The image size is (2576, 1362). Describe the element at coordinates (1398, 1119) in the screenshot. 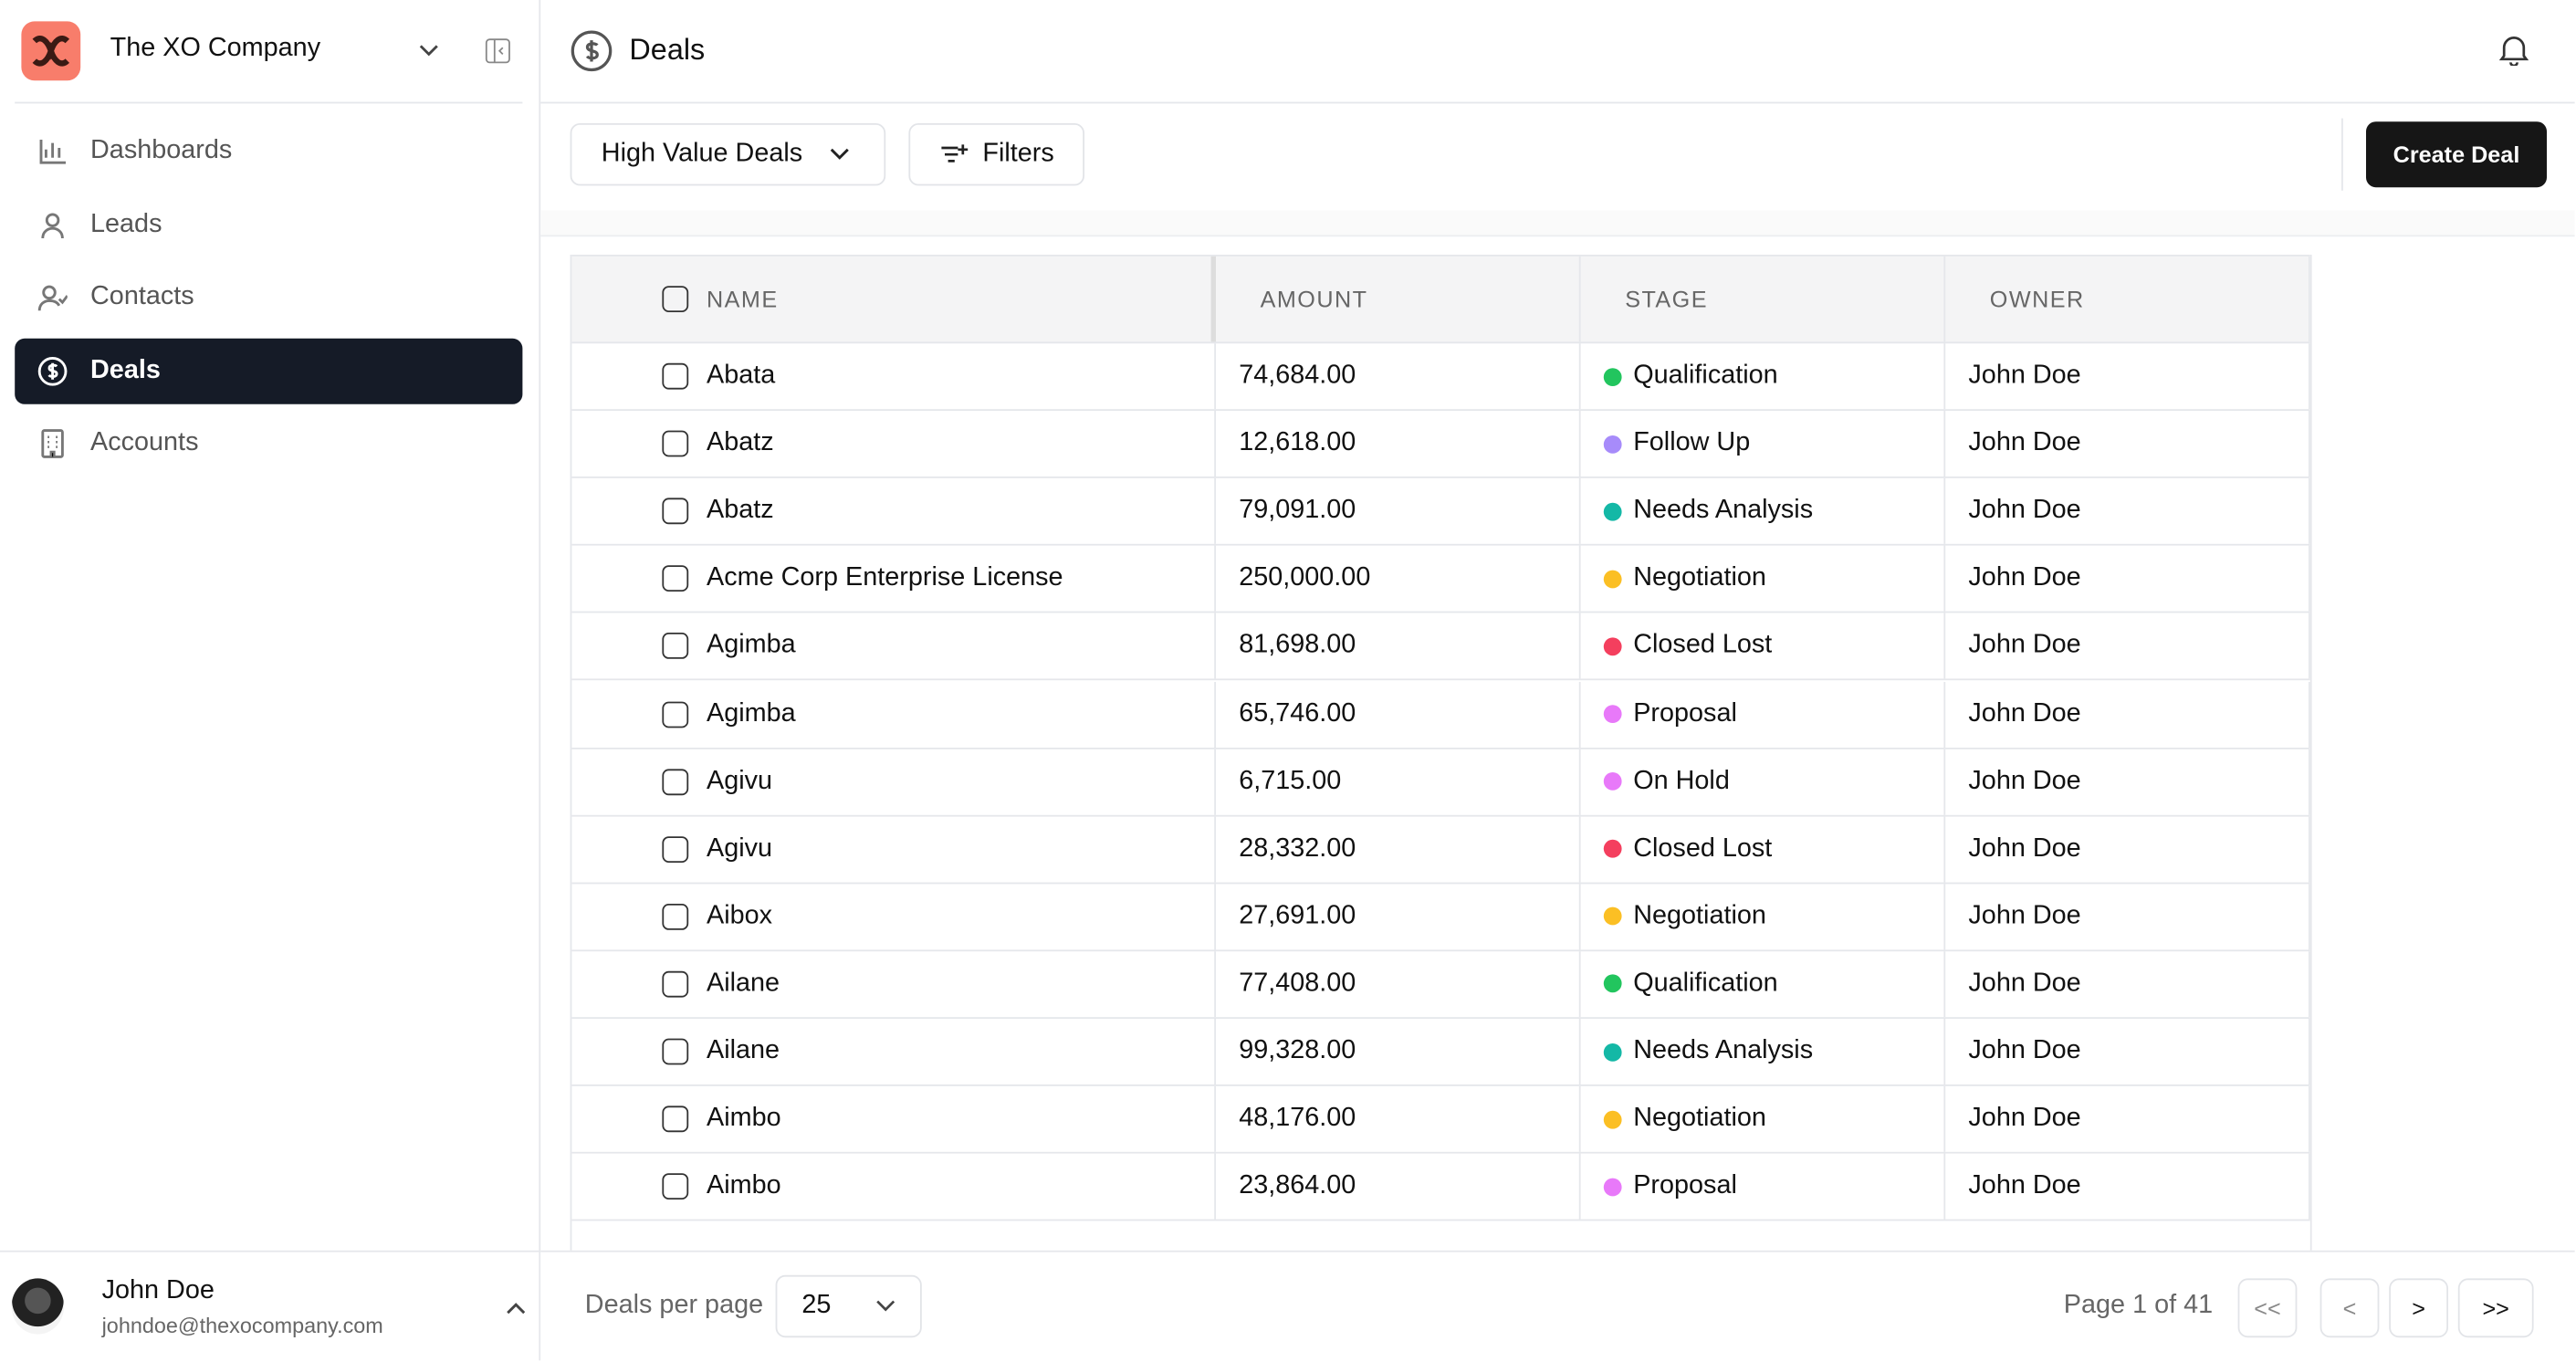

I see `table-cell: 48,176.00` at that location.